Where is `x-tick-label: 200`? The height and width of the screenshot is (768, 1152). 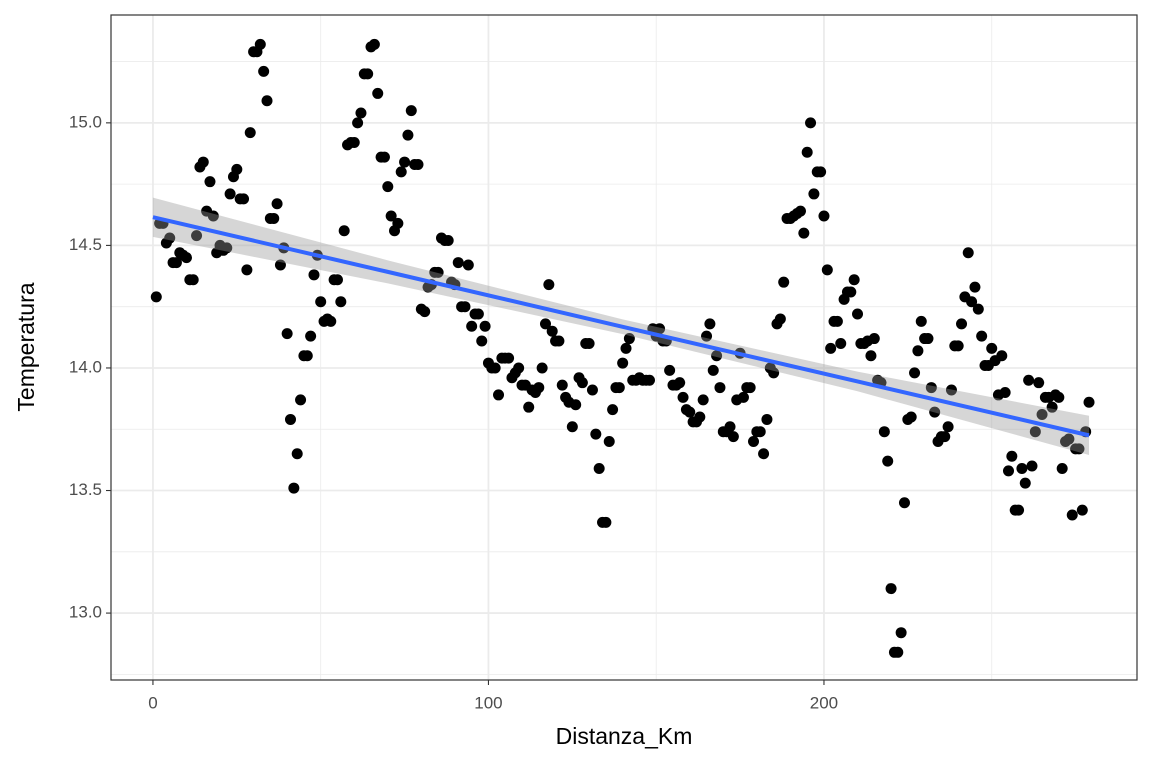 x-tick-label: 200 is located at coordinates (824, 702).